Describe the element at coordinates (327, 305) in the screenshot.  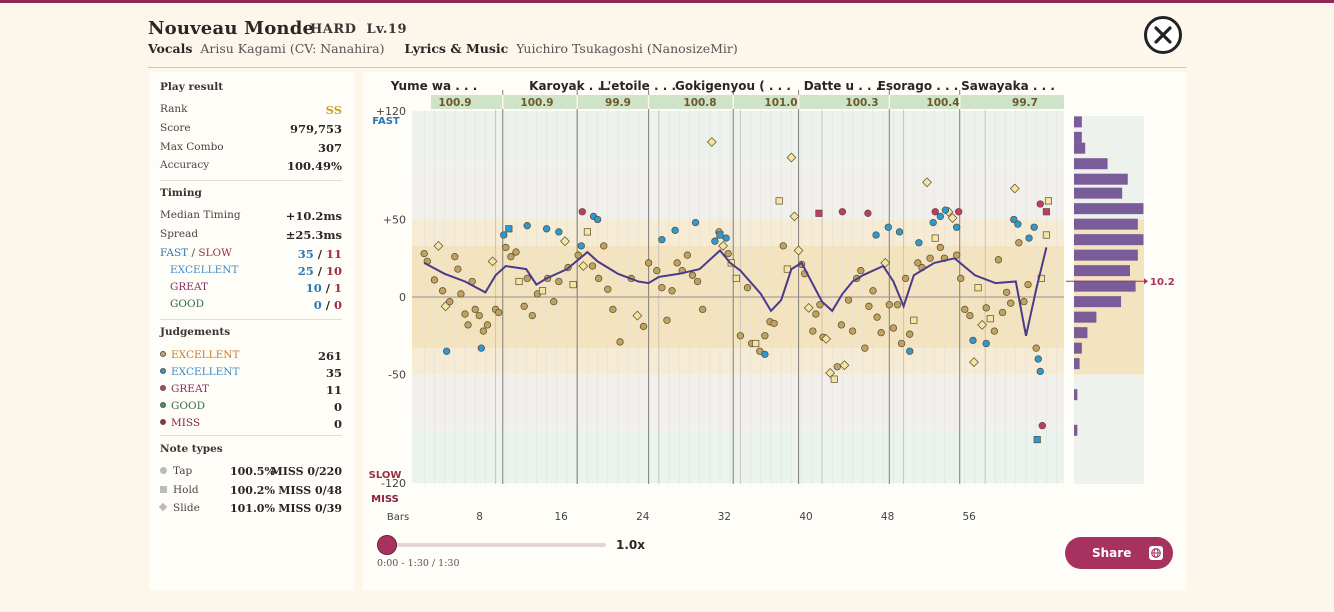
I see `good-timing-value: 0 / 0` at that location.